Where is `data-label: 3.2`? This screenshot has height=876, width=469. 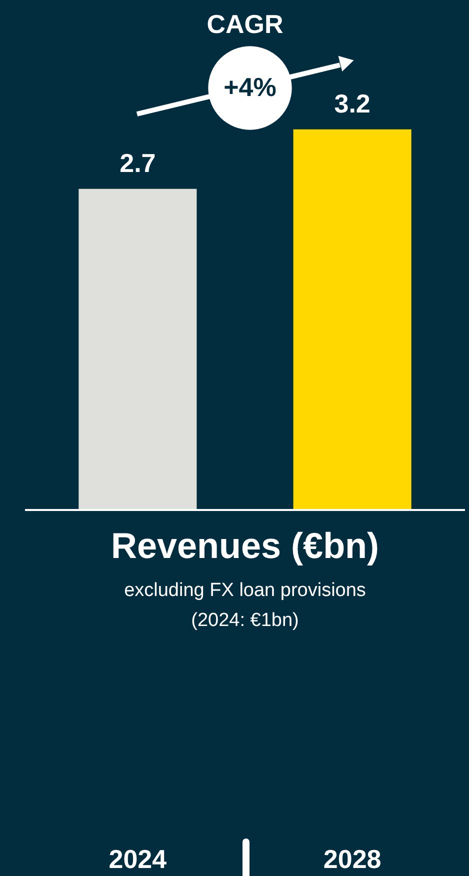
data-label: 3.2 is located at coordinates (352, 103).